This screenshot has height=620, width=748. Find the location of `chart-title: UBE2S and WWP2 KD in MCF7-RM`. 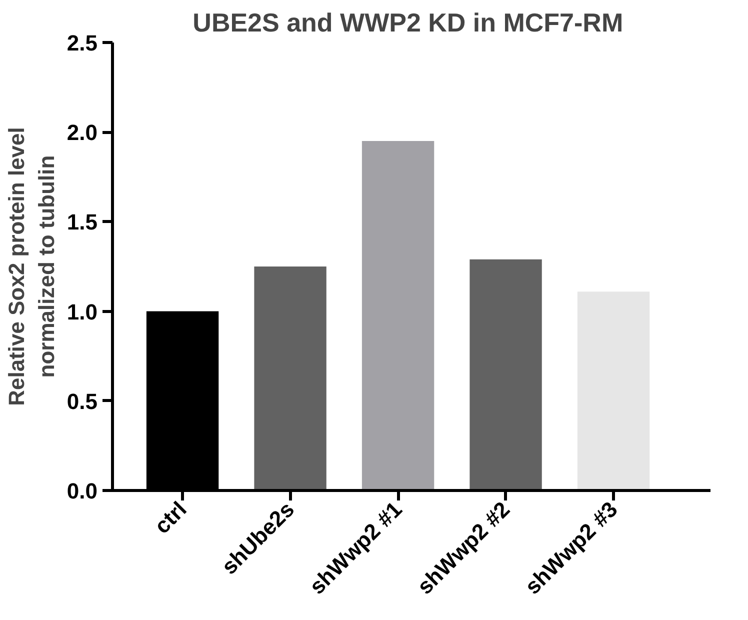

chart-title: UBE2S and WWP2 KD in MCF7-RM is located at coordinates (408, 23).